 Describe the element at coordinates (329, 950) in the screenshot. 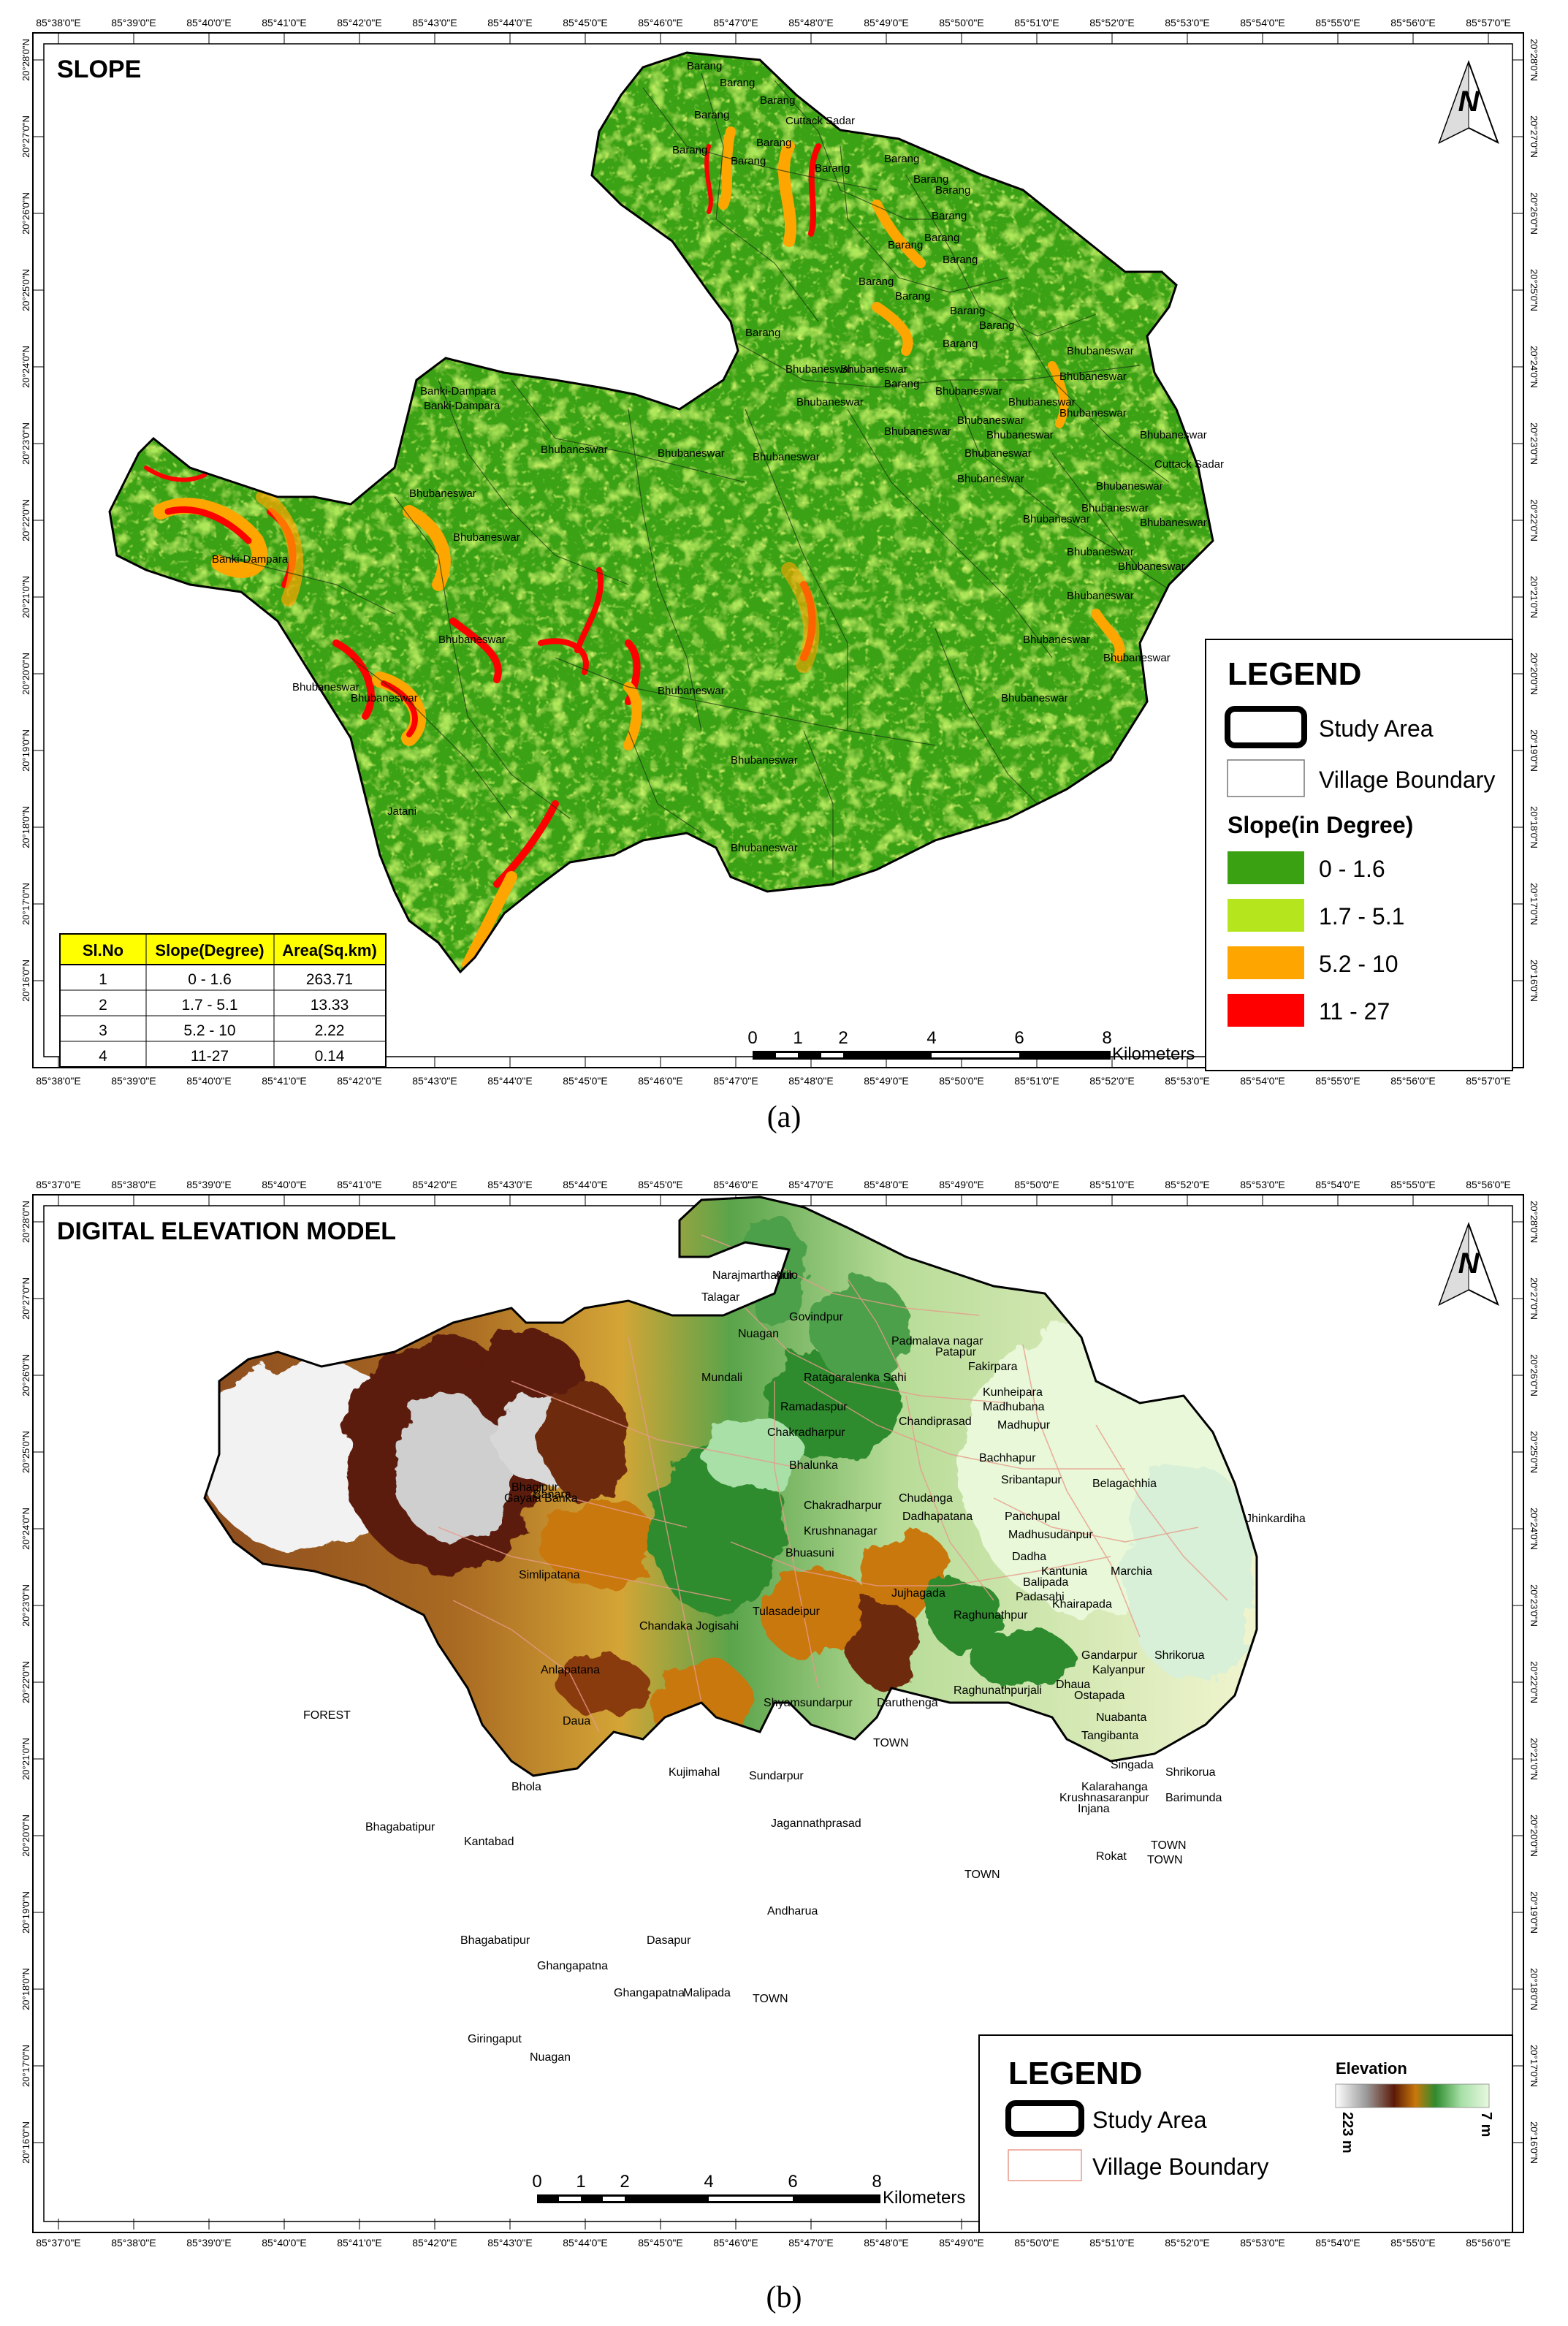

I see `table-header-cell: Area(Sq.km)` at that location.